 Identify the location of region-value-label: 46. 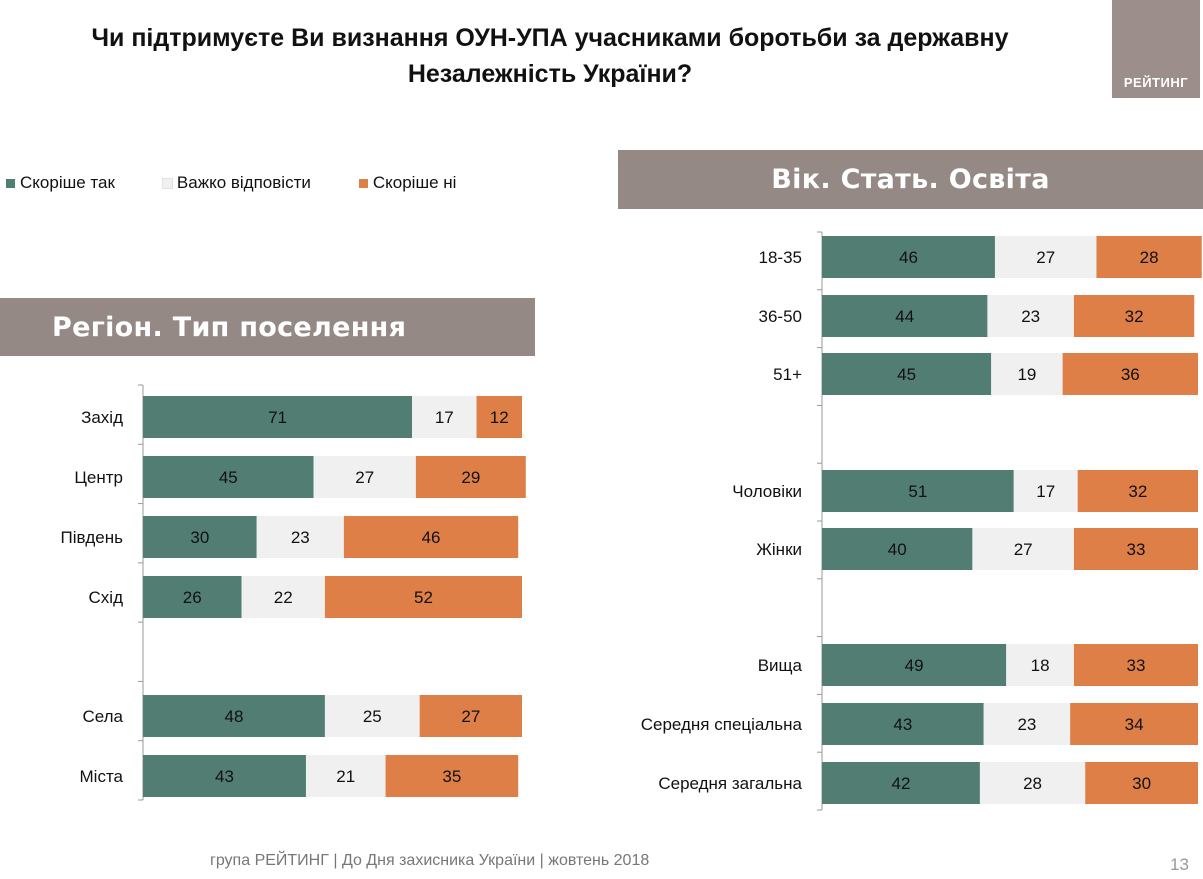
(431, 537).